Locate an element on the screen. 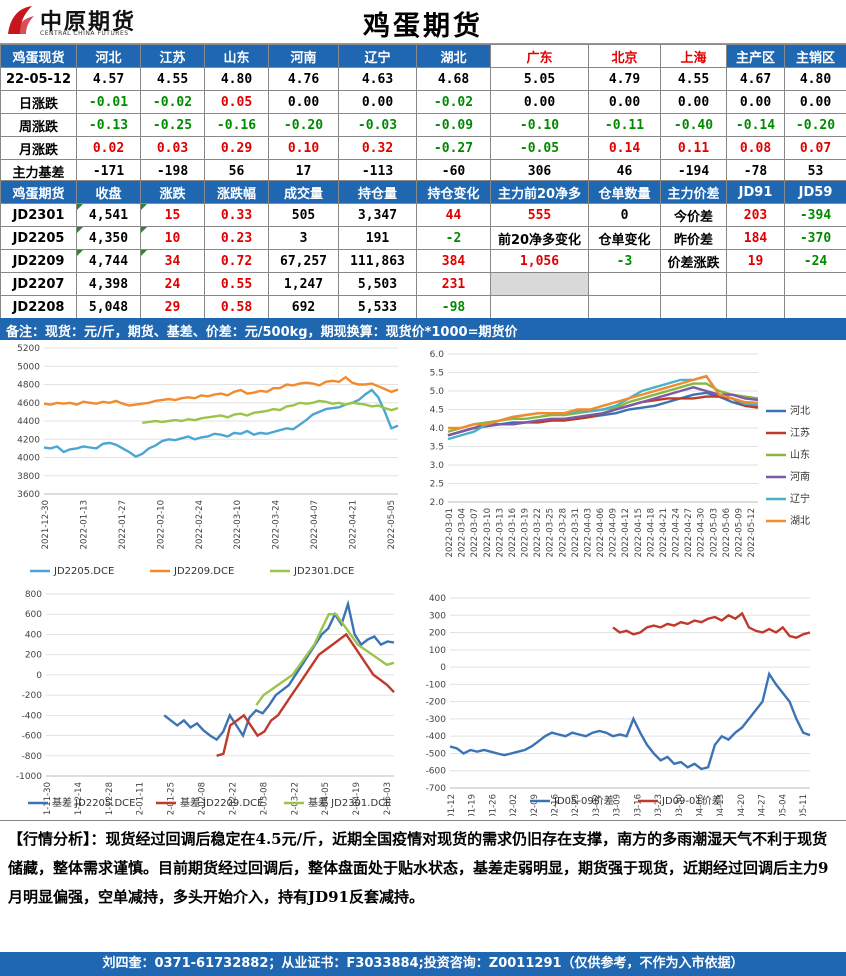 The height and width of the screenshot is (976, 846). y-tick-label: 2.5 is located at coordinates (437, 485).